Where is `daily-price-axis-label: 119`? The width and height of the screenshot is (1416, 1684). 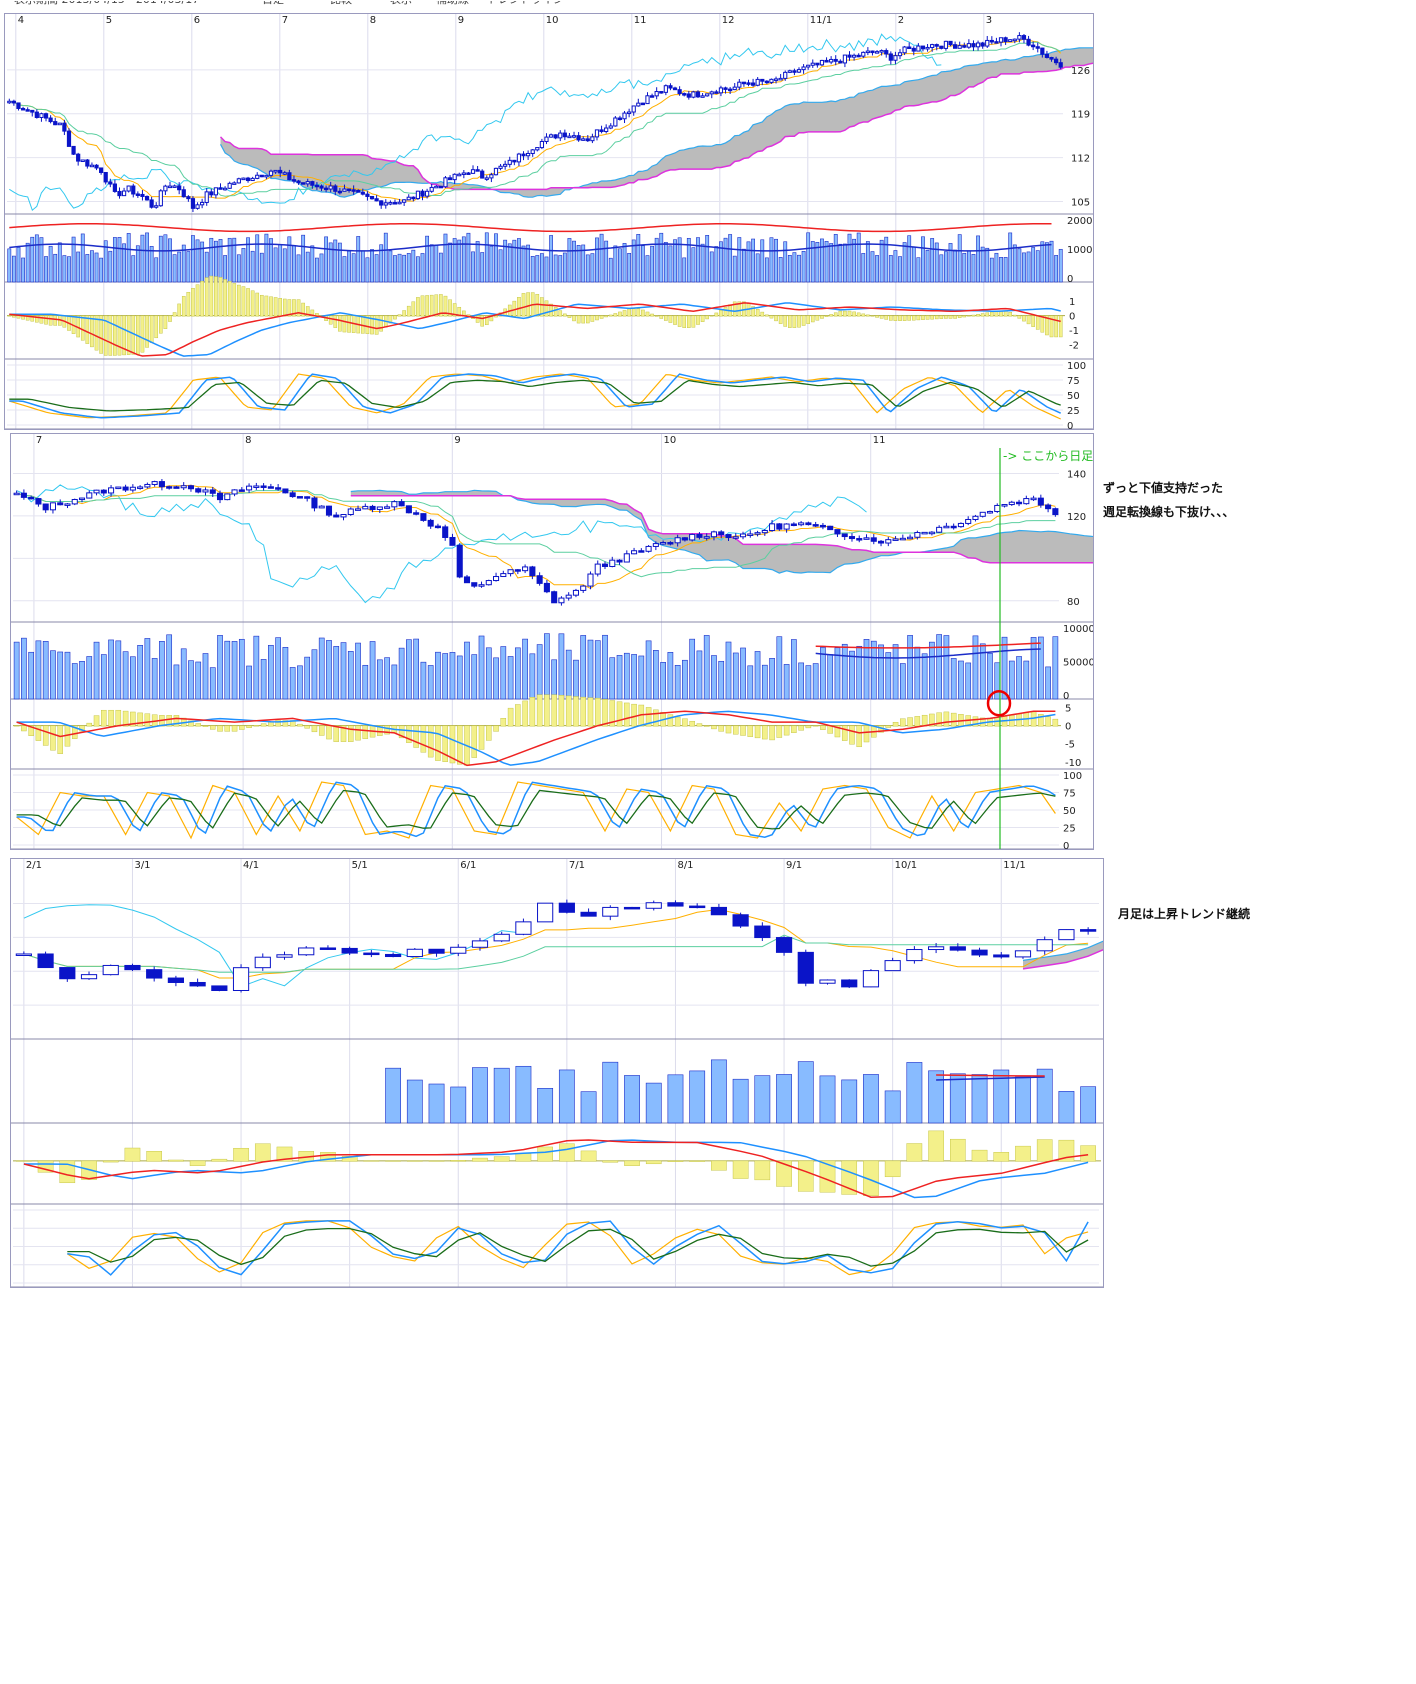
daily-price-axis-label: 119 is located at coordinates (1080, 115).